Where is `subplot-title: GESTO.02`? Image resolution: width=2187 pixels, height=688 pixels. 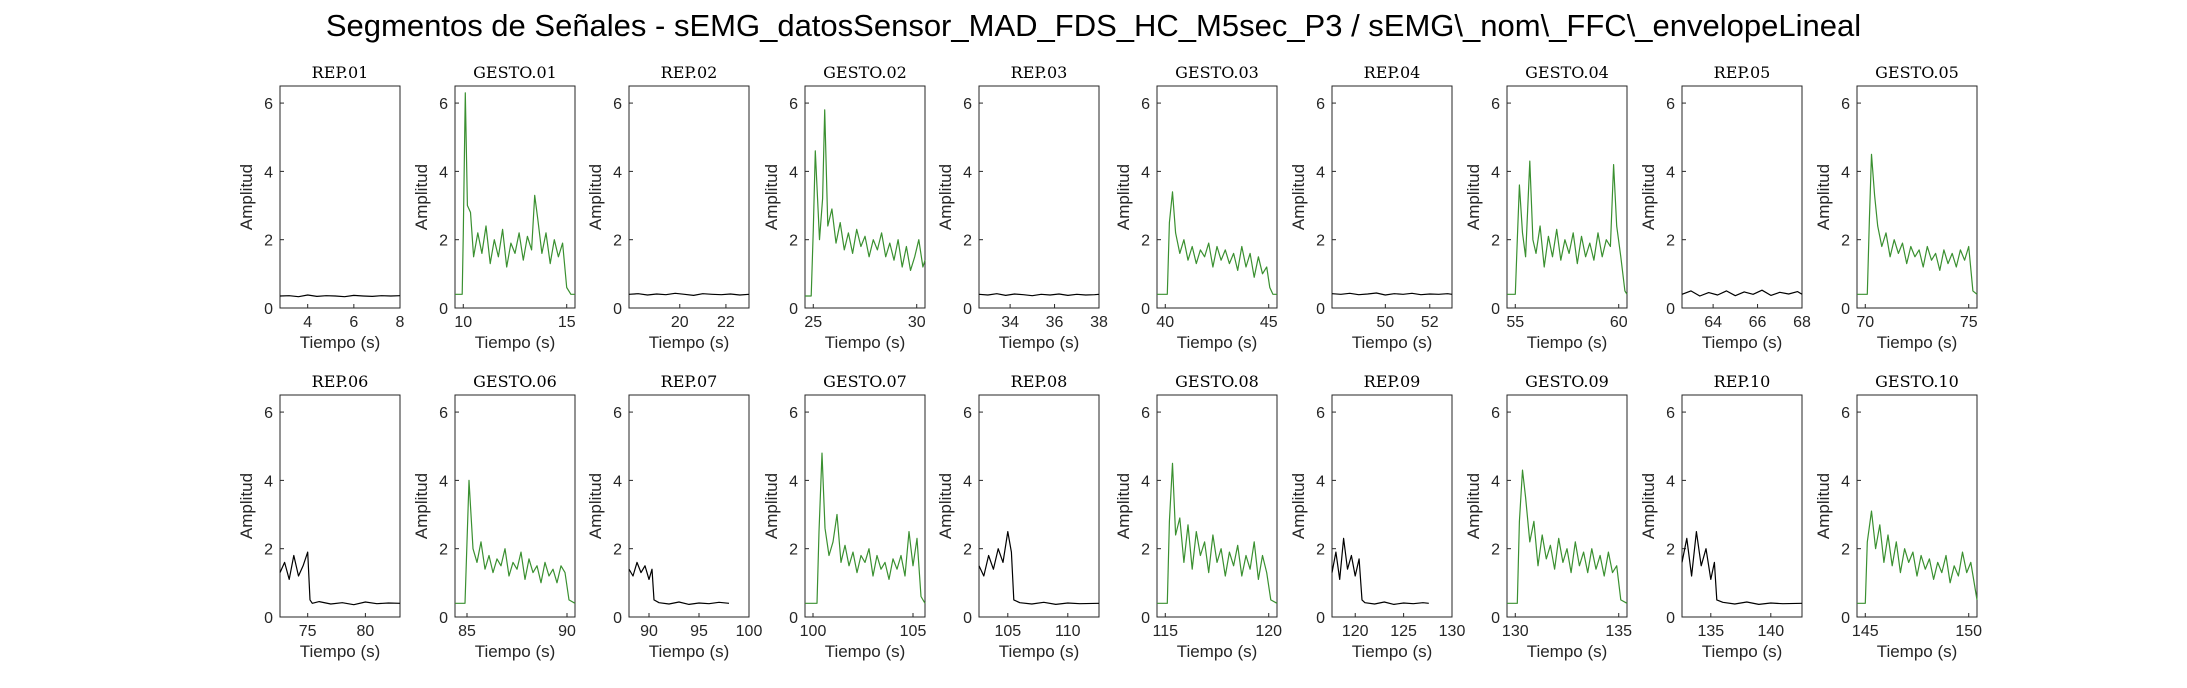 subplot-title: GESTO.02 is located at coordinates (865, 72).